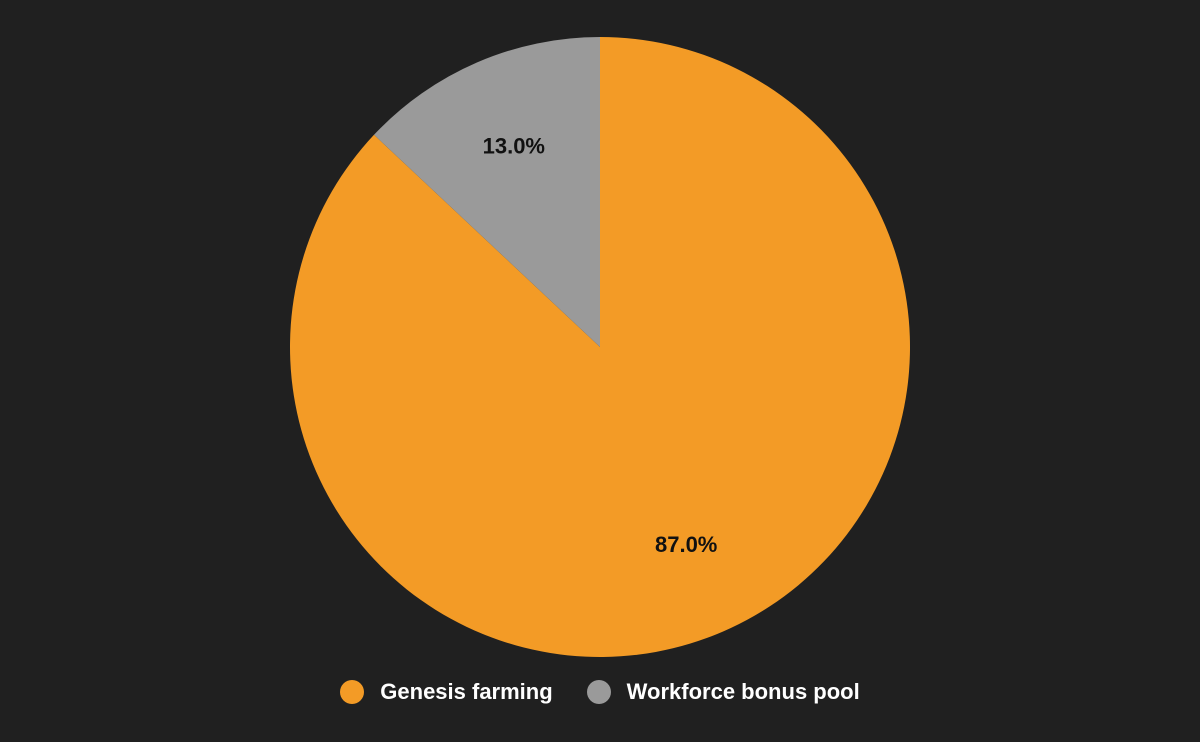  I want to click on legend-swatch-workforce-bonus-pool, so click(598, 692).